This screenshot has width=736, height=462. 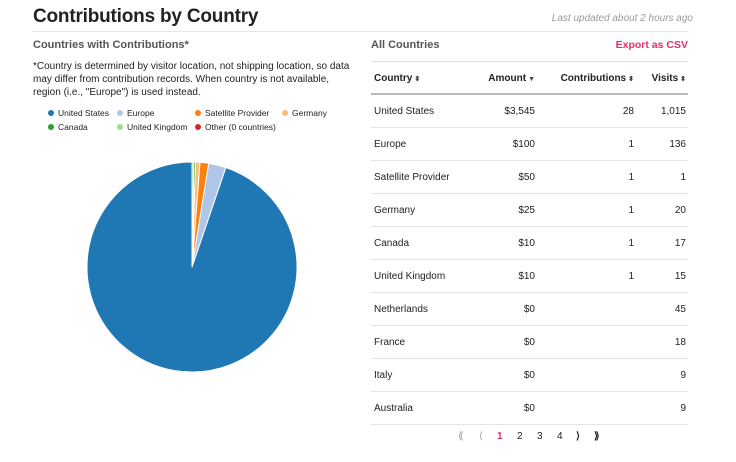 I want to click on table-row: Australia $0 9, so click(x=529, y=408).